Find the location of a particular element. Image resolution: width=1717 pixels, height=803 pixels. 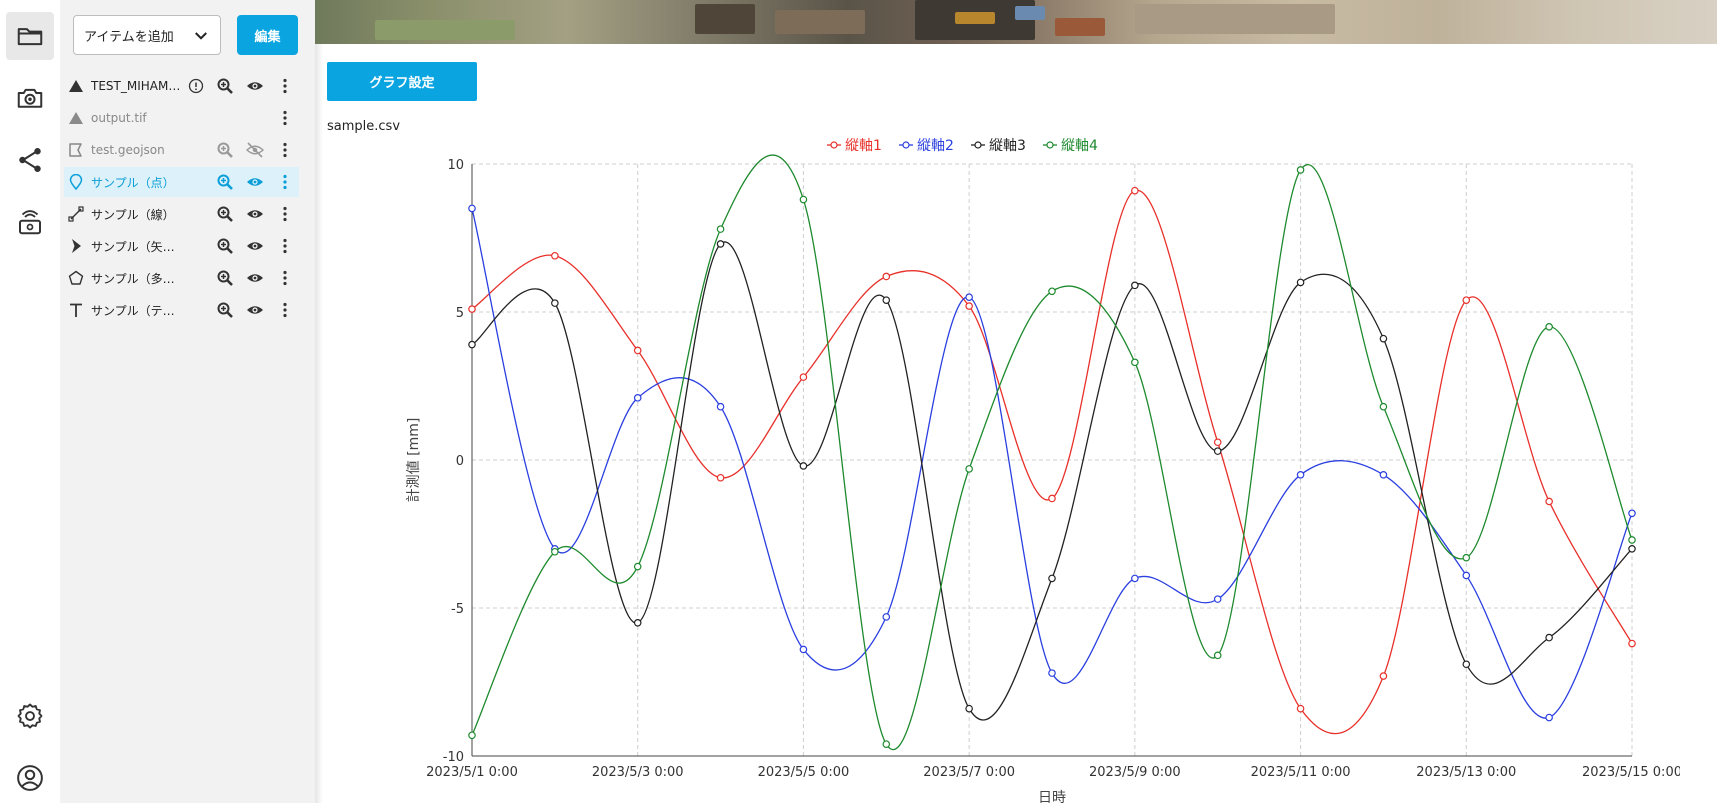

add-item-select: アイテムを追加 is located at coordinates (147, 35).